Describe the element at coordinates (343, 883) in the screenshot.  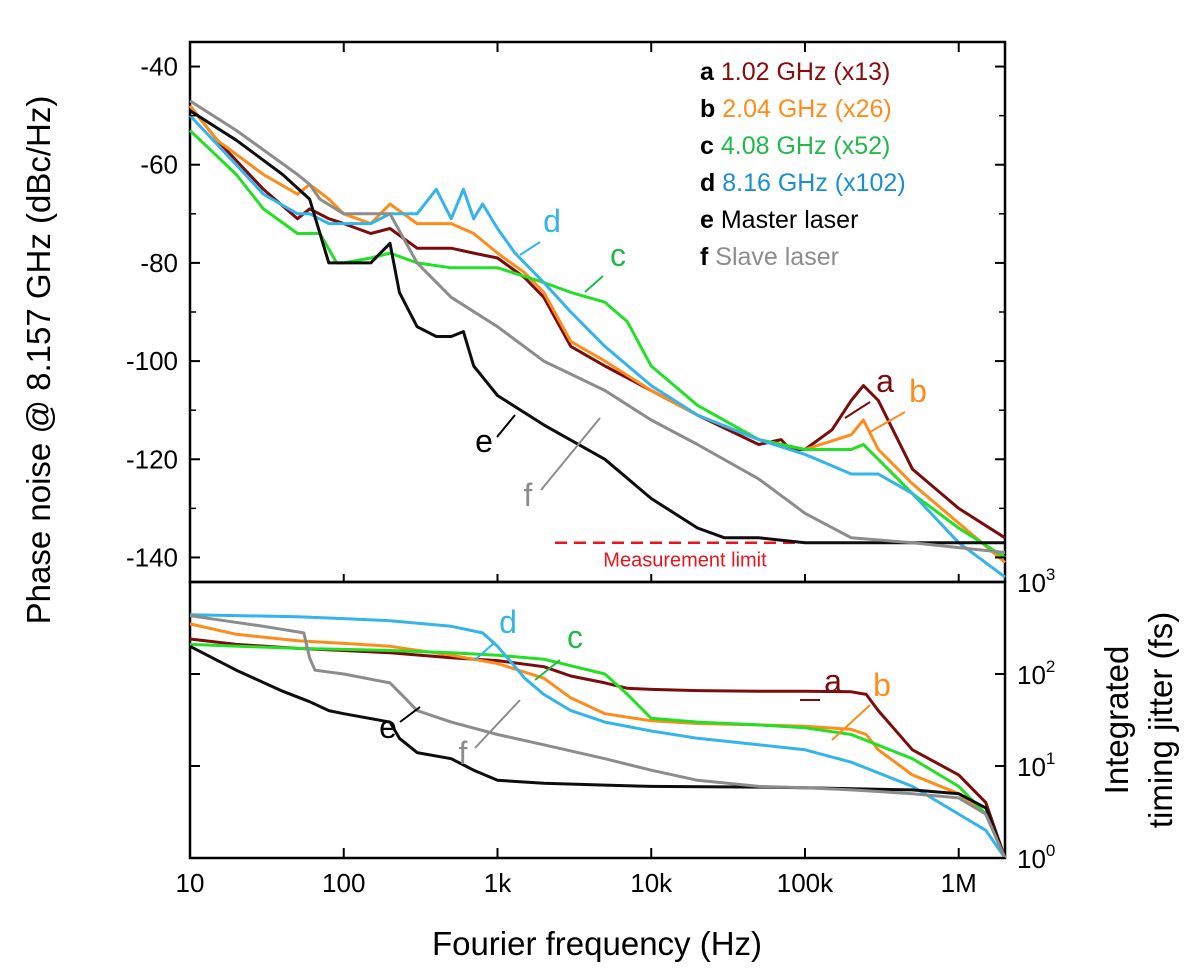
I see `x-tick-label: 100` at that location.